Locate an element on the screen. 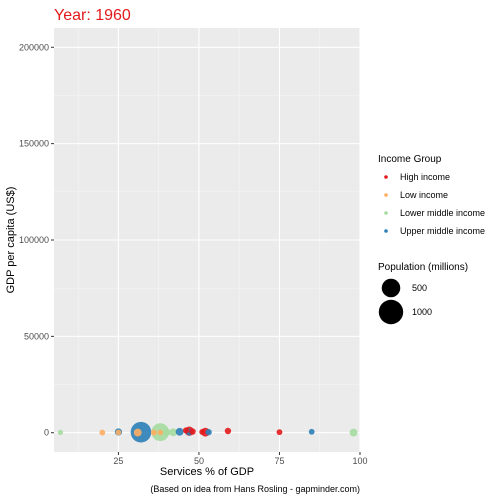 Image resolution: width=500 pixels, height=500 pixels. legend-population-items: 500 1000 is located at coordinates (405, 301).